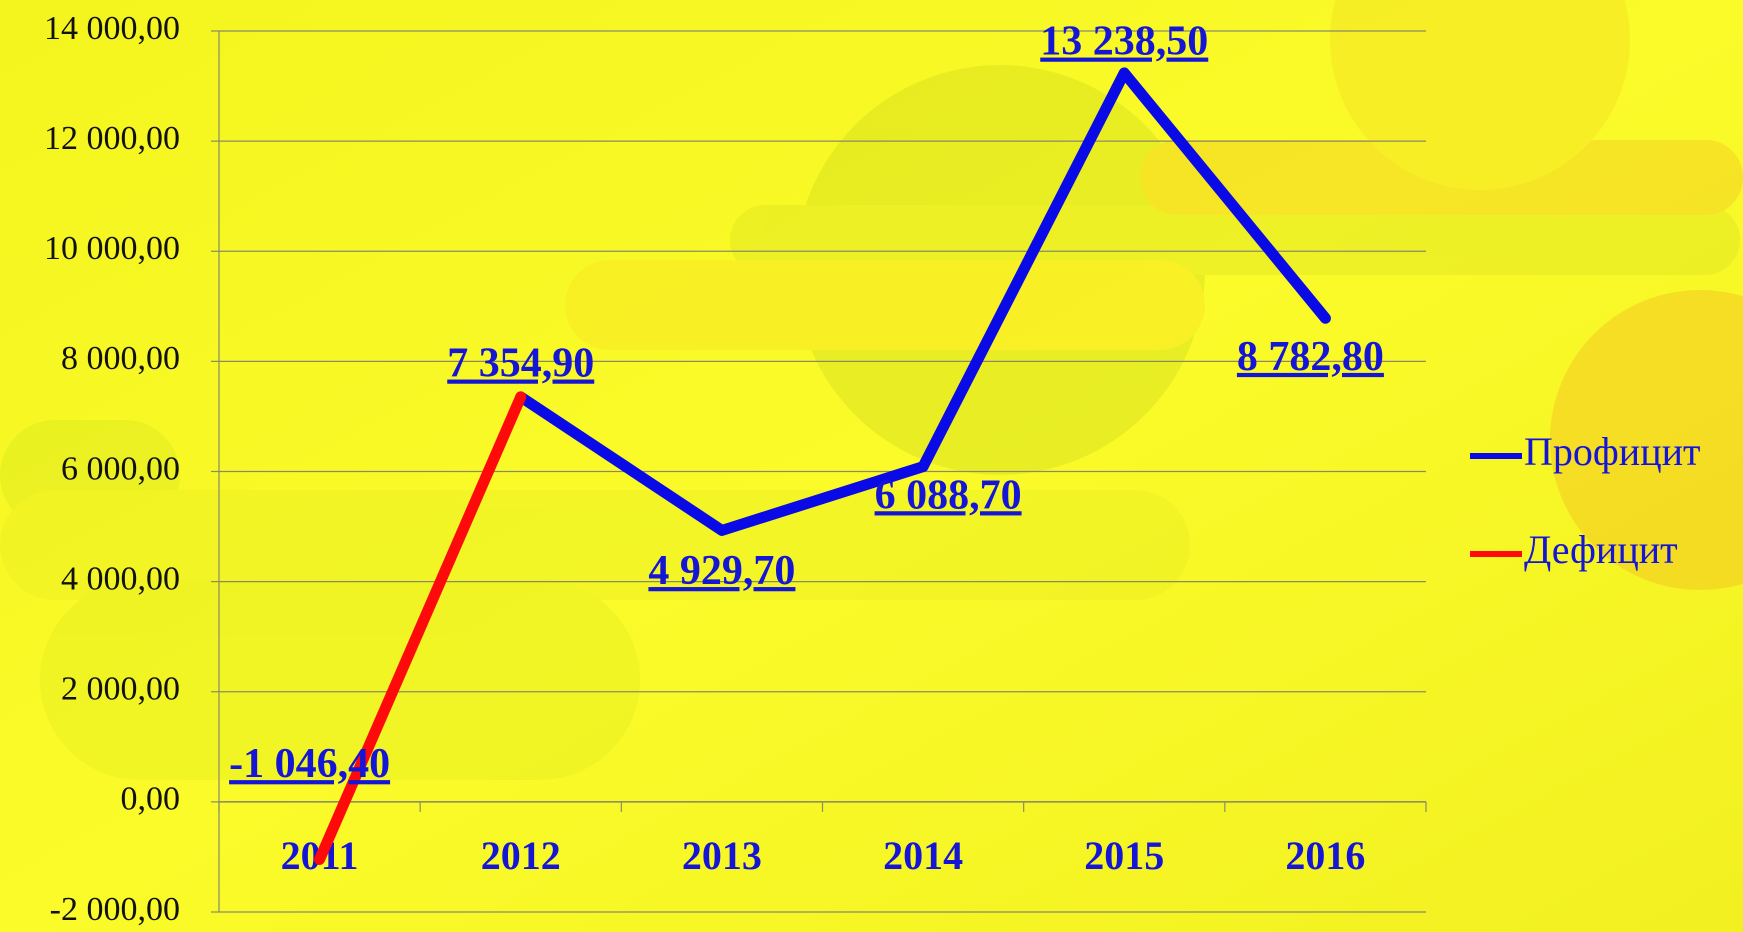 The height and width of the screenshot is (932, 1743). Describe the element at coordinates (1612, 451) in the screenshot. I see `legend-label: Профицит` at that location.